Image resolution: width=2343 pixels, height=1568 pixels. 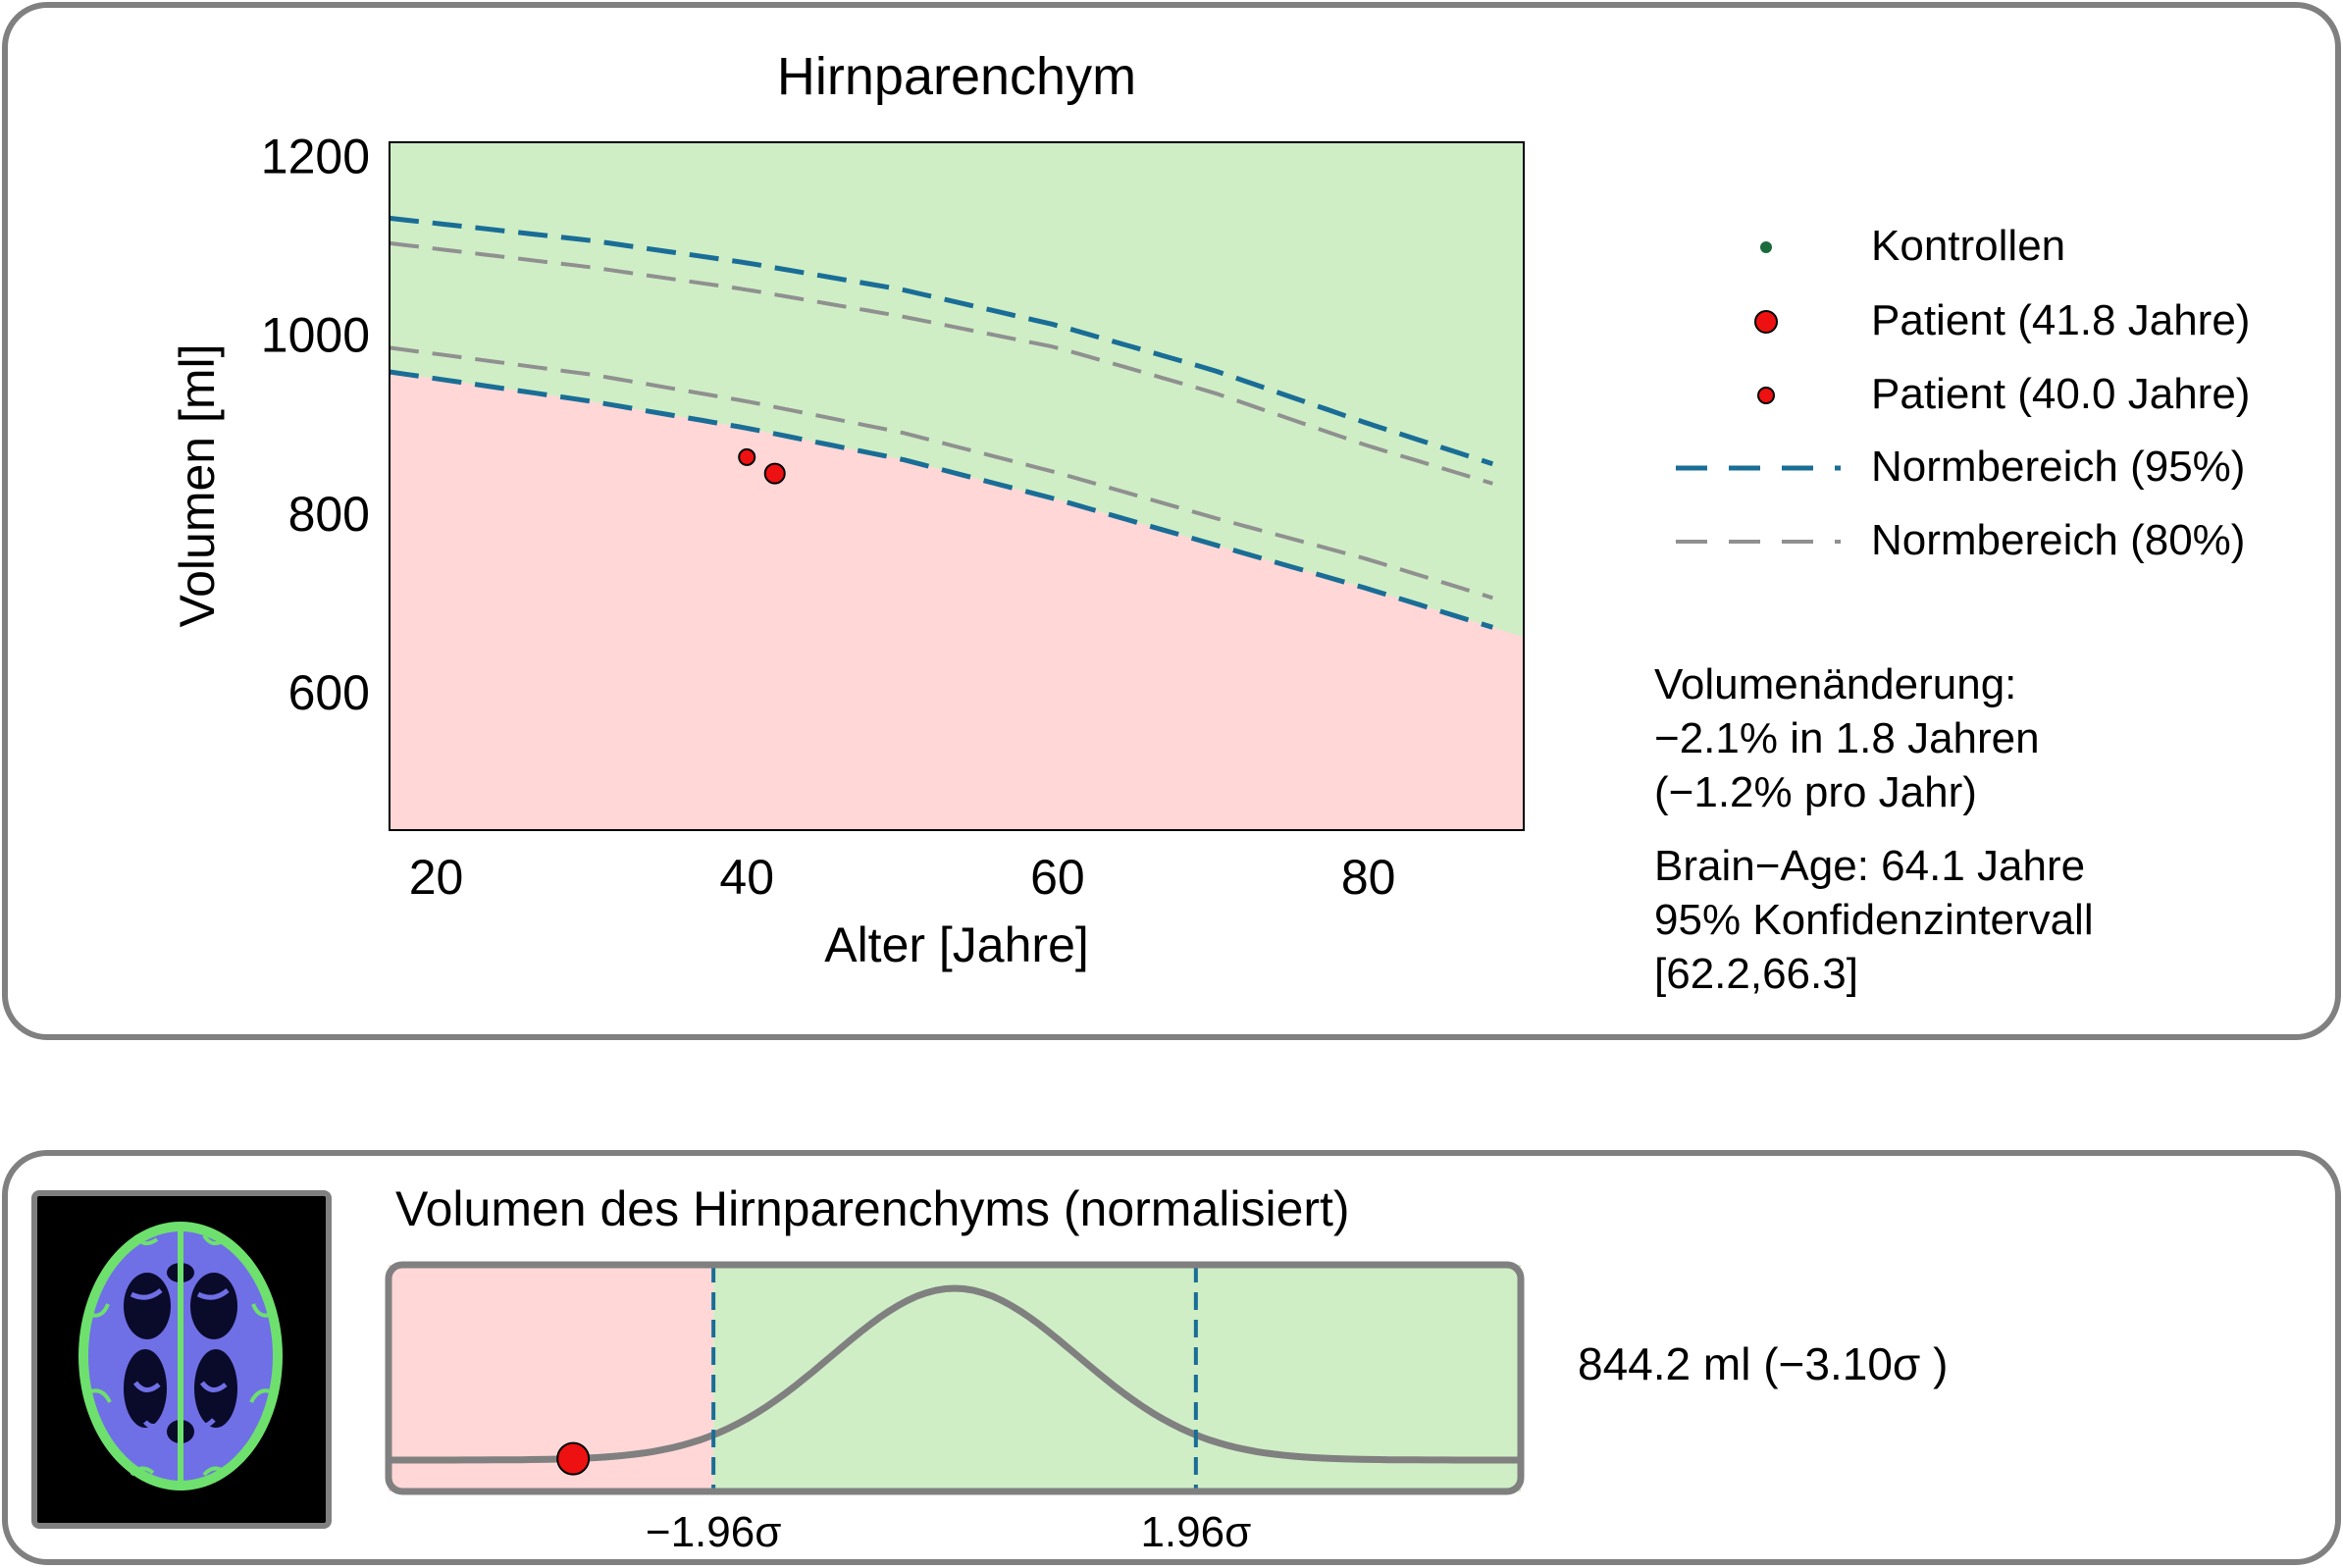 I want to click on y-tick-label: 1000, so click(x=315, y=335).